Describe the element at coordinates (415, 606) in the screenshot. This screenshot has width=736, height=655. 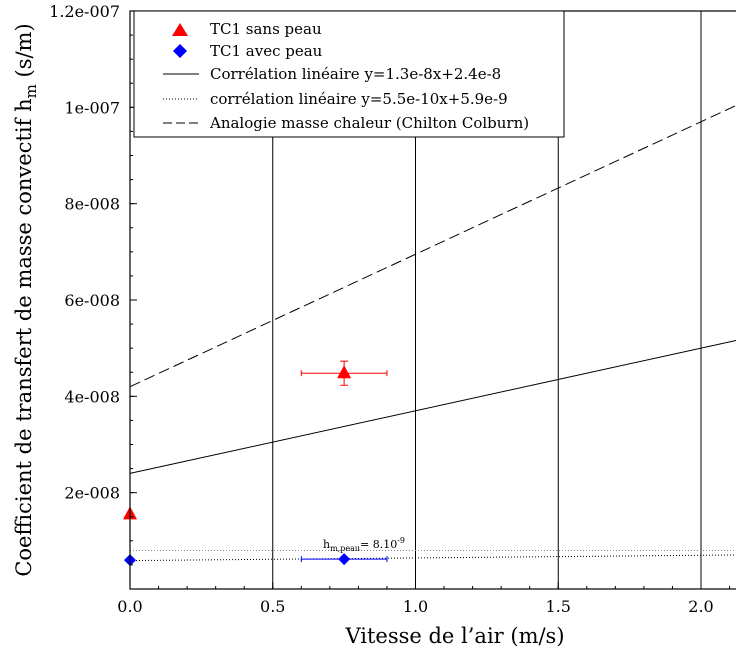
I see `x-tick-label: 1.0` at that location.